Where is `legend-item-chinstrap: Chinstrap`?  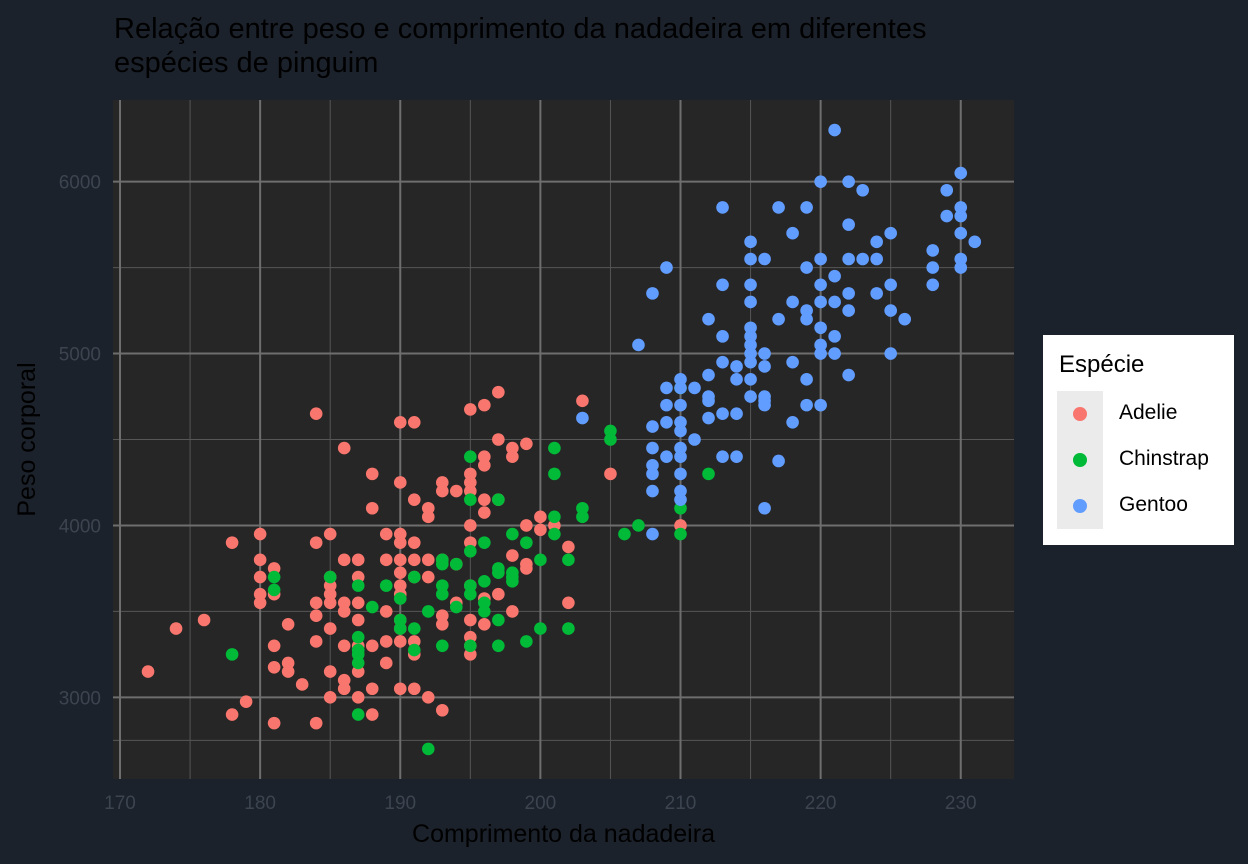 legend-item-chinstrap: Chinstrap is located at coordinates (1138, 460).